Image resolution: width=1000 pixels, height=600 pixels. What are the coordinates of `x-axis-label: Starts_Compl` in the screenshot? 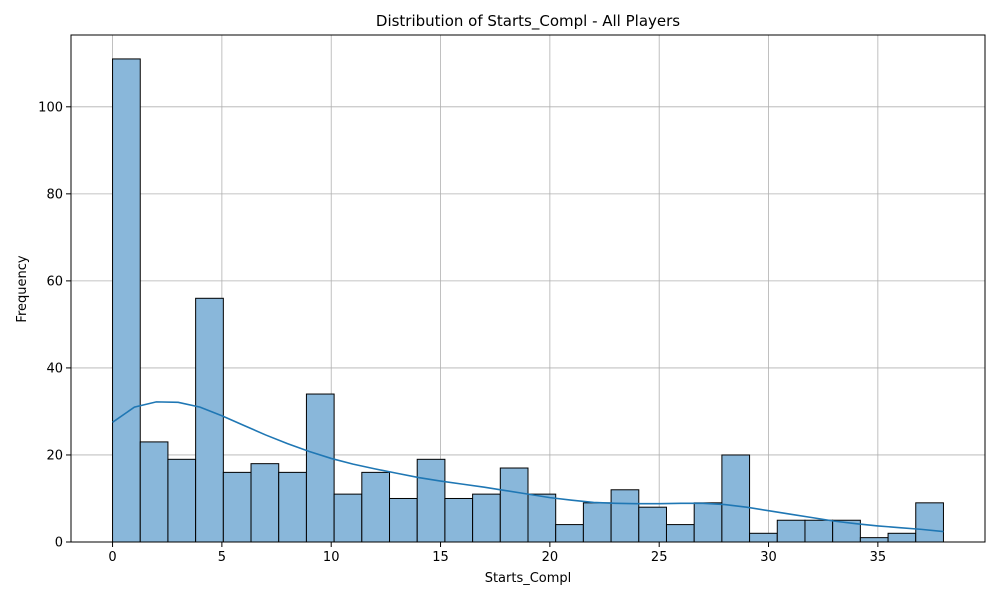 It's located at (528, 578).